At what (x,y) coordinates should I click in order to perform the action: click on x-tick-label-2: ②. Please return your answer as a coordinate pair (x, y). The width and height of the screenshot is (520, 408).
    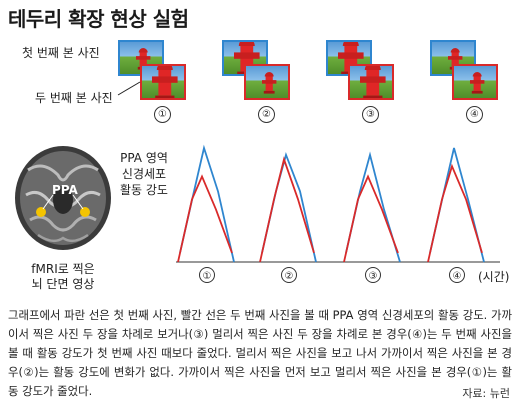
    Looking at the image, I should click on (289, 276).